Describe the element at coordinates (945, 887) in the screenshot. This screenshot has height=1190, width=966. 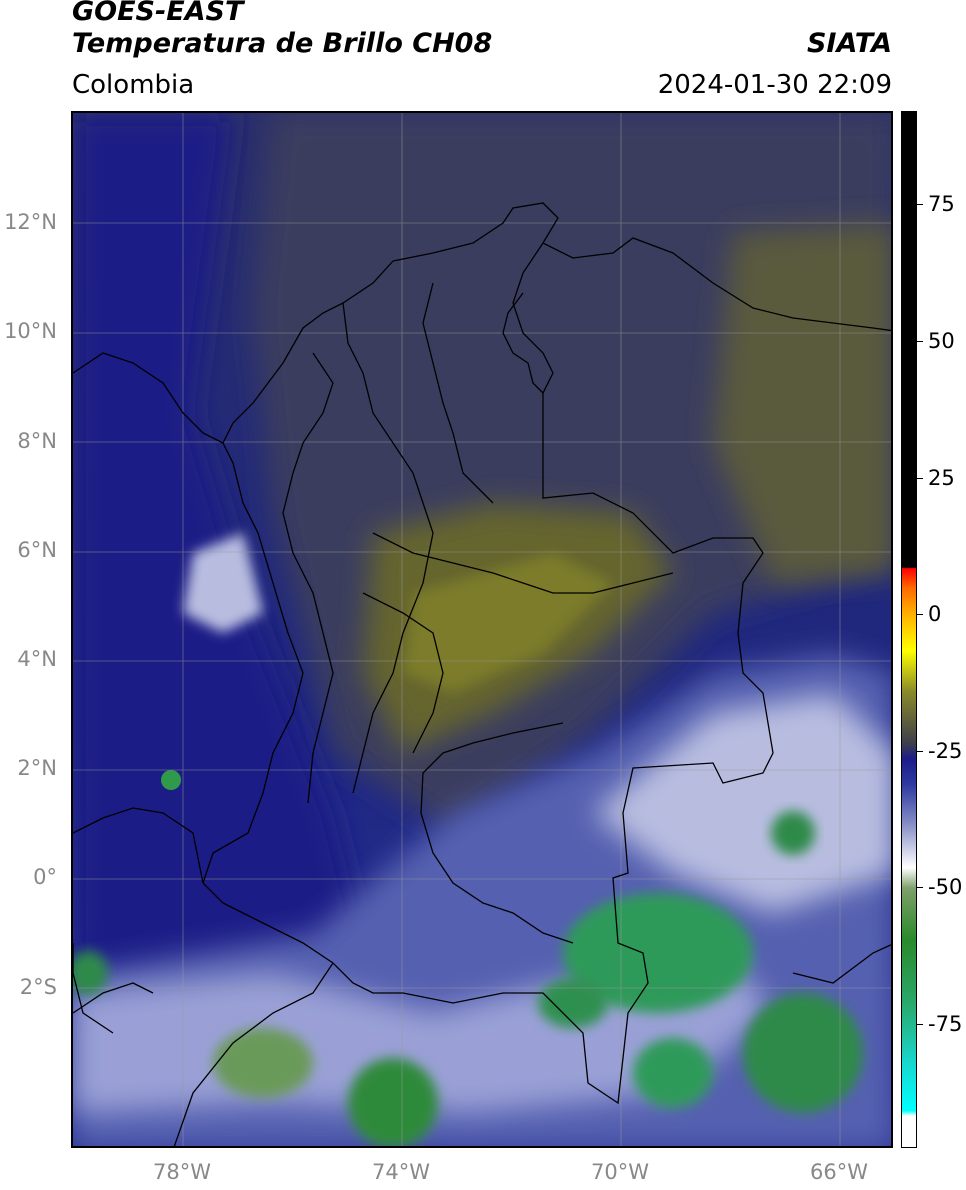
I see `colorbar-label-minus50: -50` at that location.